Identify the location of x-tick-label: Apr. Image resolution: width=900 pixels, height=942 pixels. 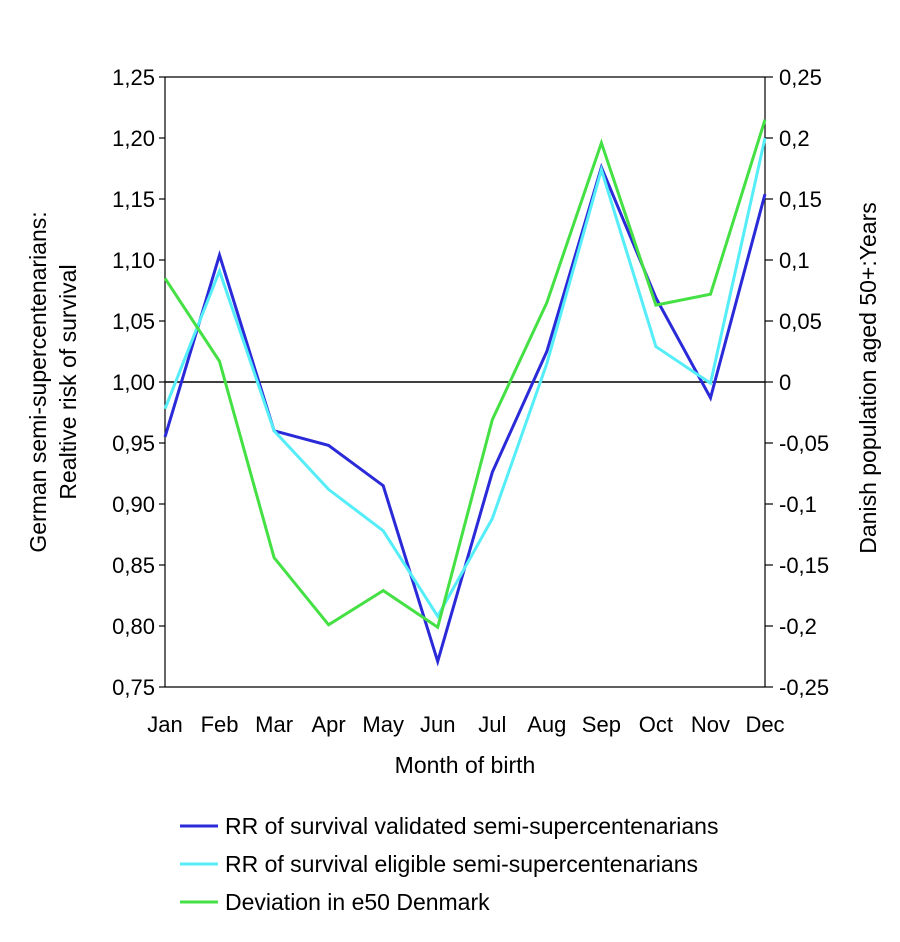
(329, 724).